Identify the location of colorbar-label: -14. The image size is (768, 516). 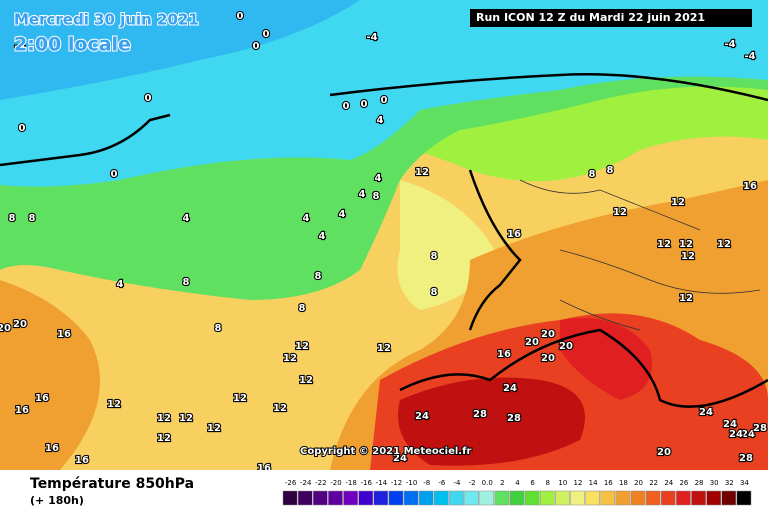
(382, 483).